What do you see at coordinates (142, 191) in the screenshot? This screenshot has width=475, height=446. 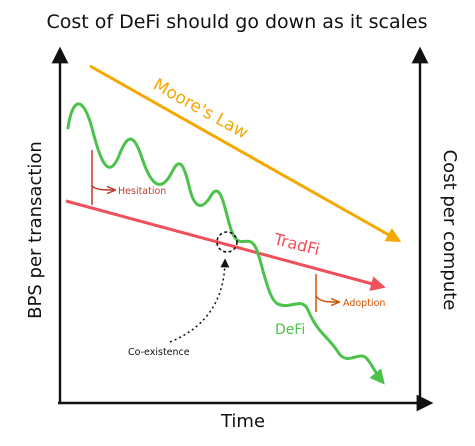 I see `hesitation-label: Hesitation` at bounding box center [142, 191].